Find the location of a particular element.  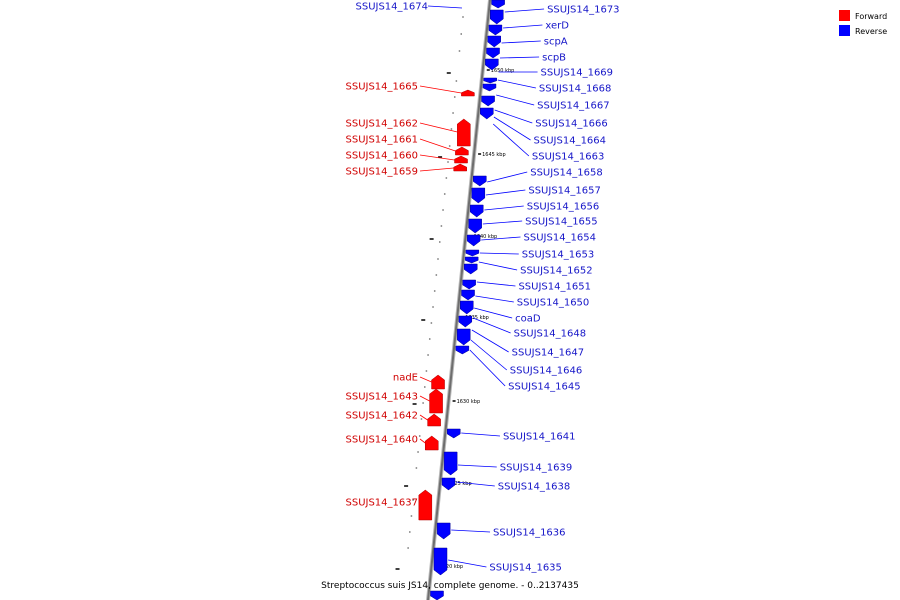

legend: Forward Reverse is located at coordinates (863, 23).